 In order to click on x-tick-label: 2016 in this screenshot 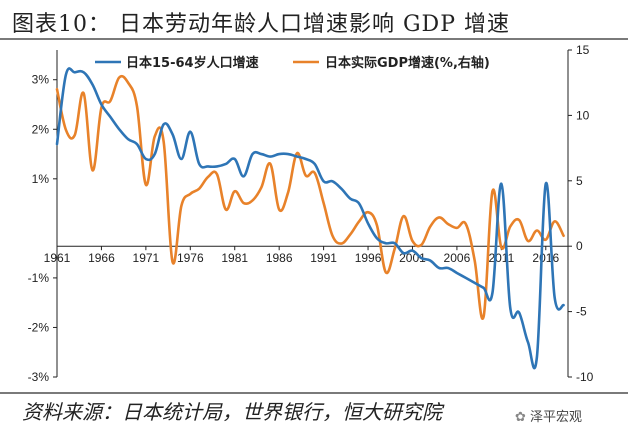, I will do `click(545, 258)`.